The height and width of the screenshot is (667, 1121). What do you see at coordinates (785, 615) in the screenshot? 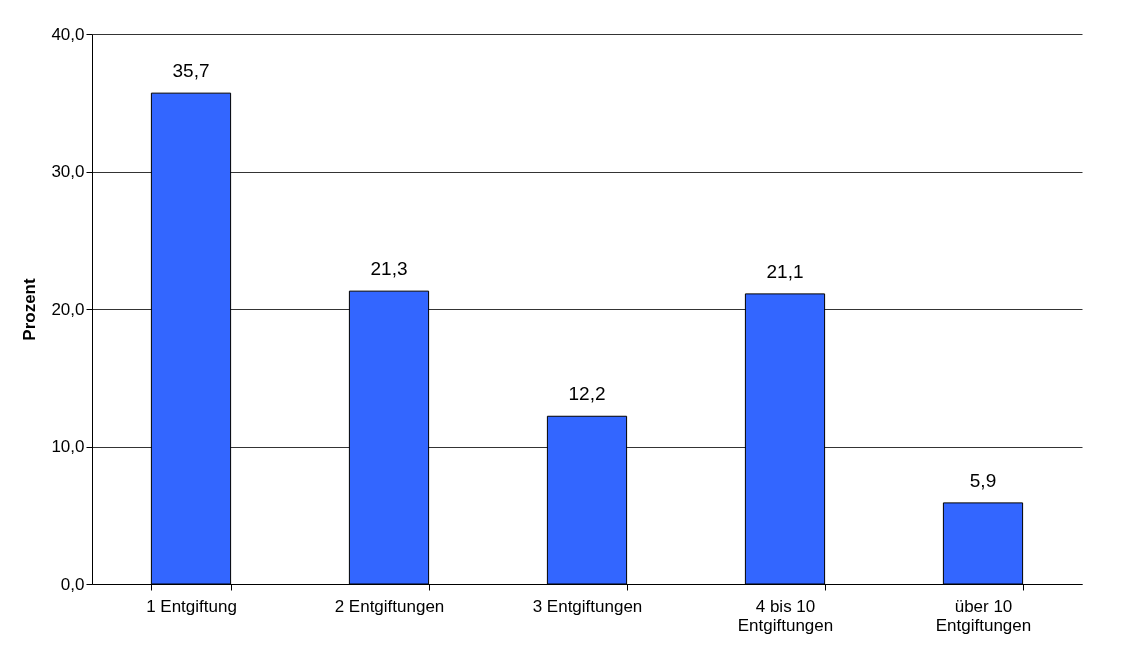
I see `x-tick-label: 4 bis 10 Entgiftungen` at bounding box center [785, 615].